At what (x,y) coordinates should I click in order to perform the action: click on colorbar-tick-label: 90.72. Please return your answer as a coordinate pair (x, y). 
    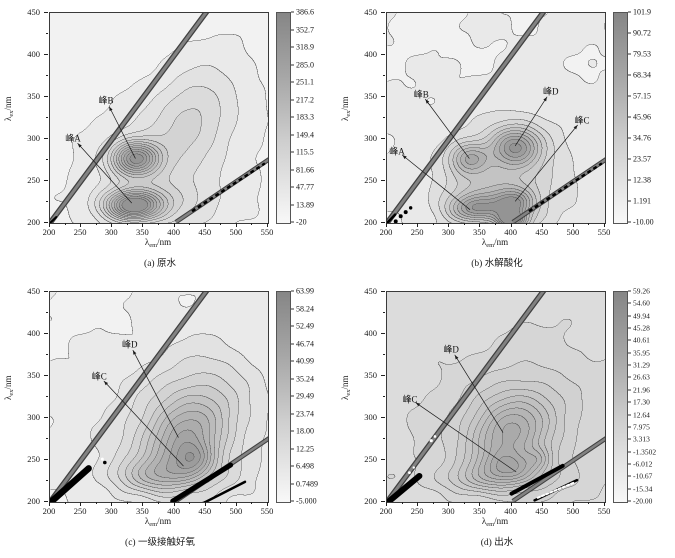
    Looking at the image, I should click on (642, 33).